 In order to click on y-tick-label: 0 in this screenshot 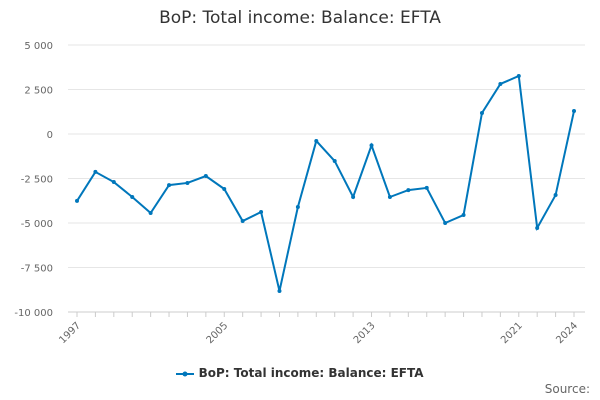, I will do `click(50, 135)`.